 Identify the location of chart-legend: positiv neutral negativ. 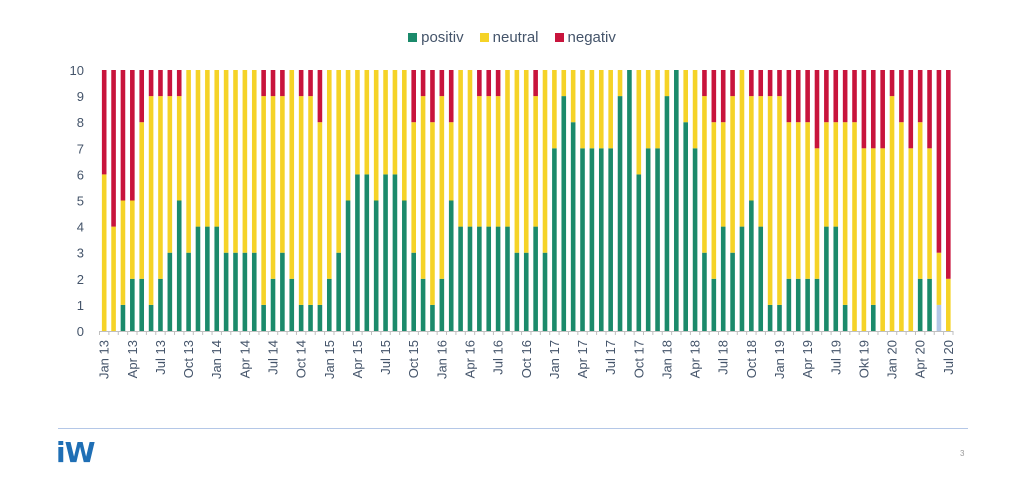
(512, 37).